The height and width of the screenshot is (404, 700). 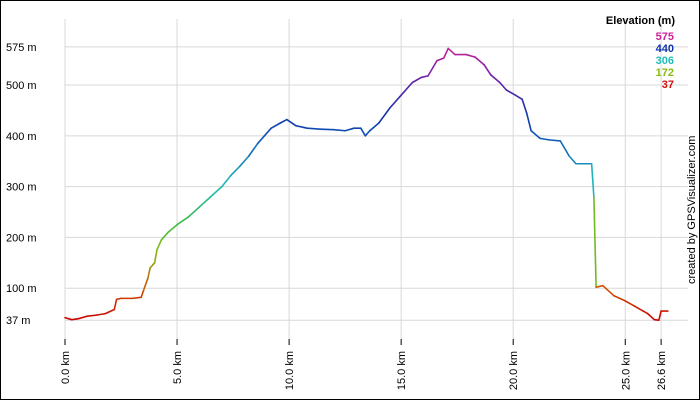 I want to click on legend-item: 440, so click(x=665, y=49).